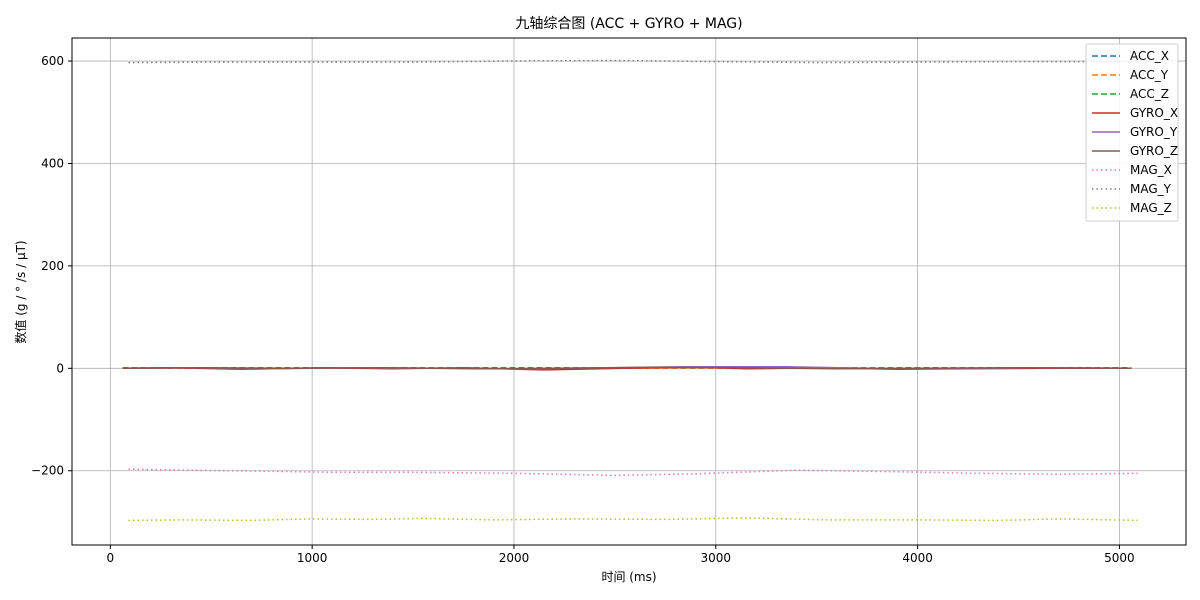 The height and width of the screenshot is (600, 1200). What do you see at coordinates (312, 558) in the screenshot?
I see `x-tick-label: 1000` at bounding box center [312, 558].